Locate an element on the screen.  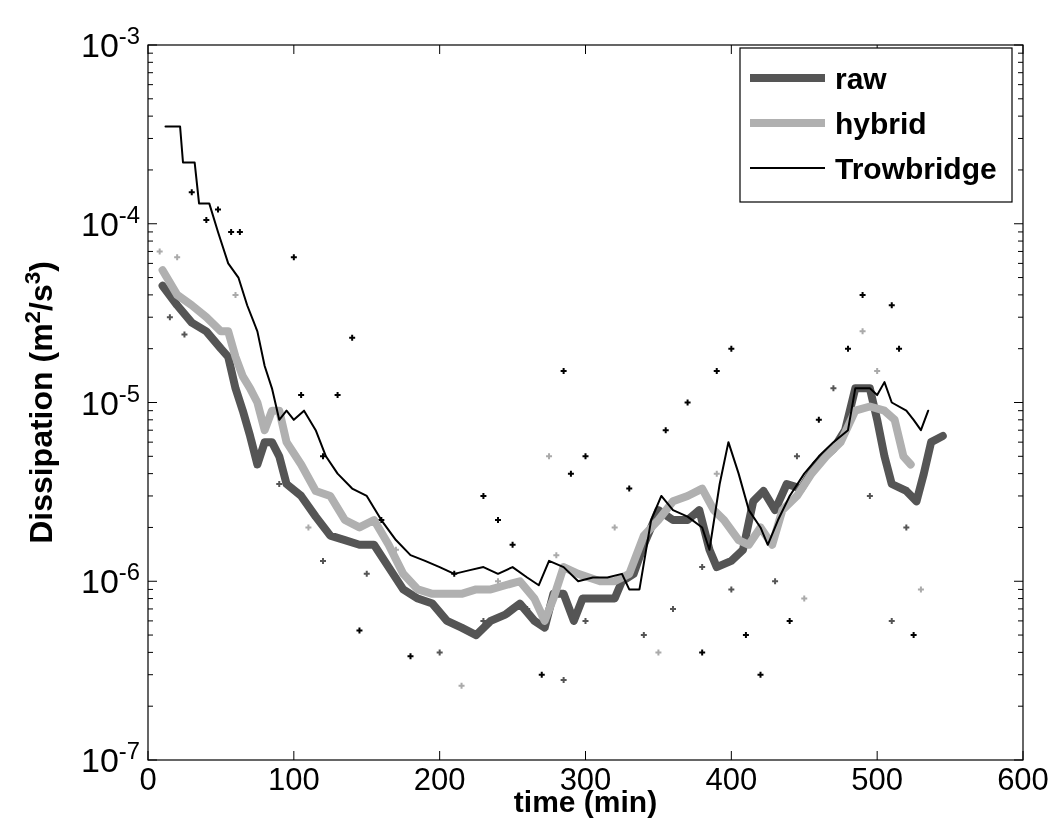
y-tick-label: 10$^{-3}$ is located at coordinates (110, 42).